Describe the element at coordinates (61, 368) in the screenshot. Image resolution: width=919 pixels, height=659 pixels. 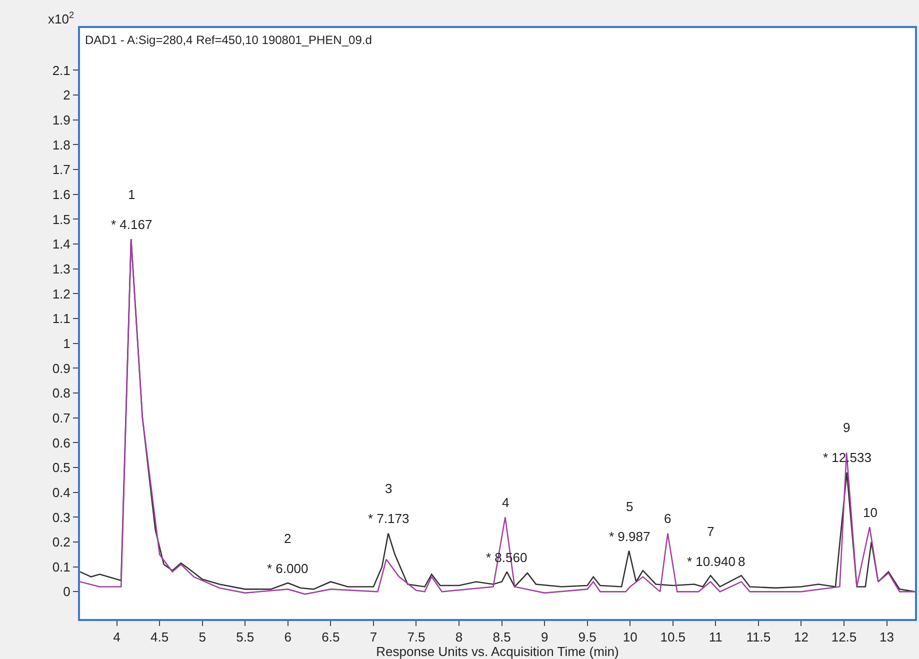
I see `y-tick-label: 0.9` at that location.